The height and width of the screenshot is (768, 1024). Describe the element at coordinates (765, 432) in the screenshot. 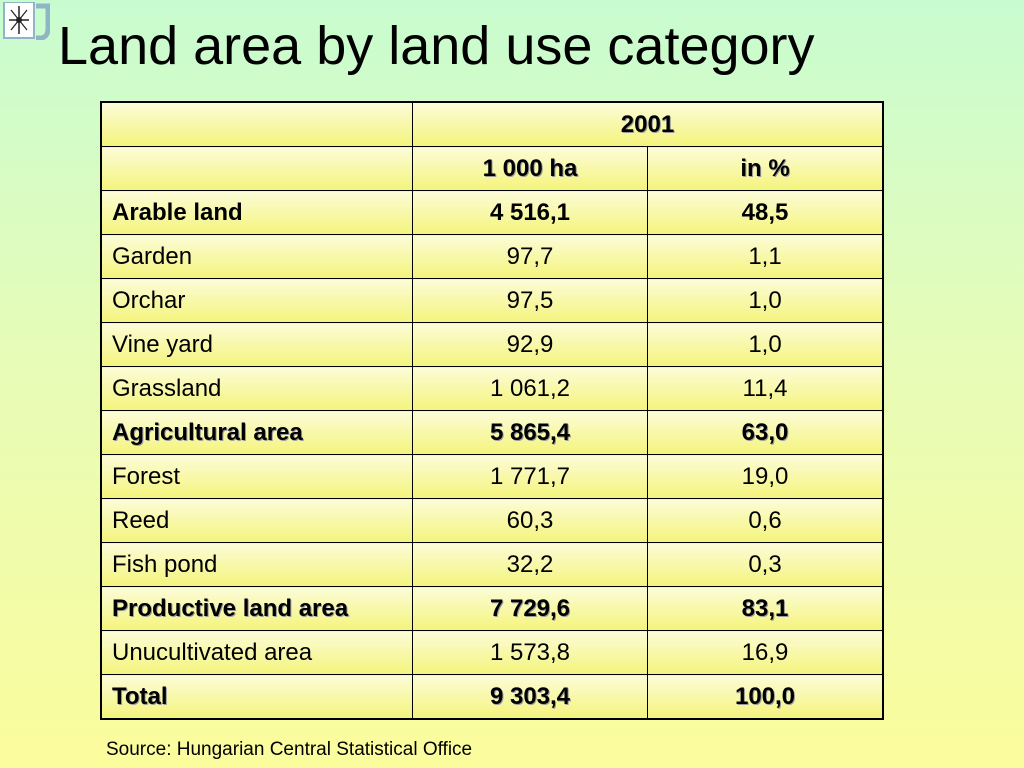

I see `percent-cell: 63,0` at that location.